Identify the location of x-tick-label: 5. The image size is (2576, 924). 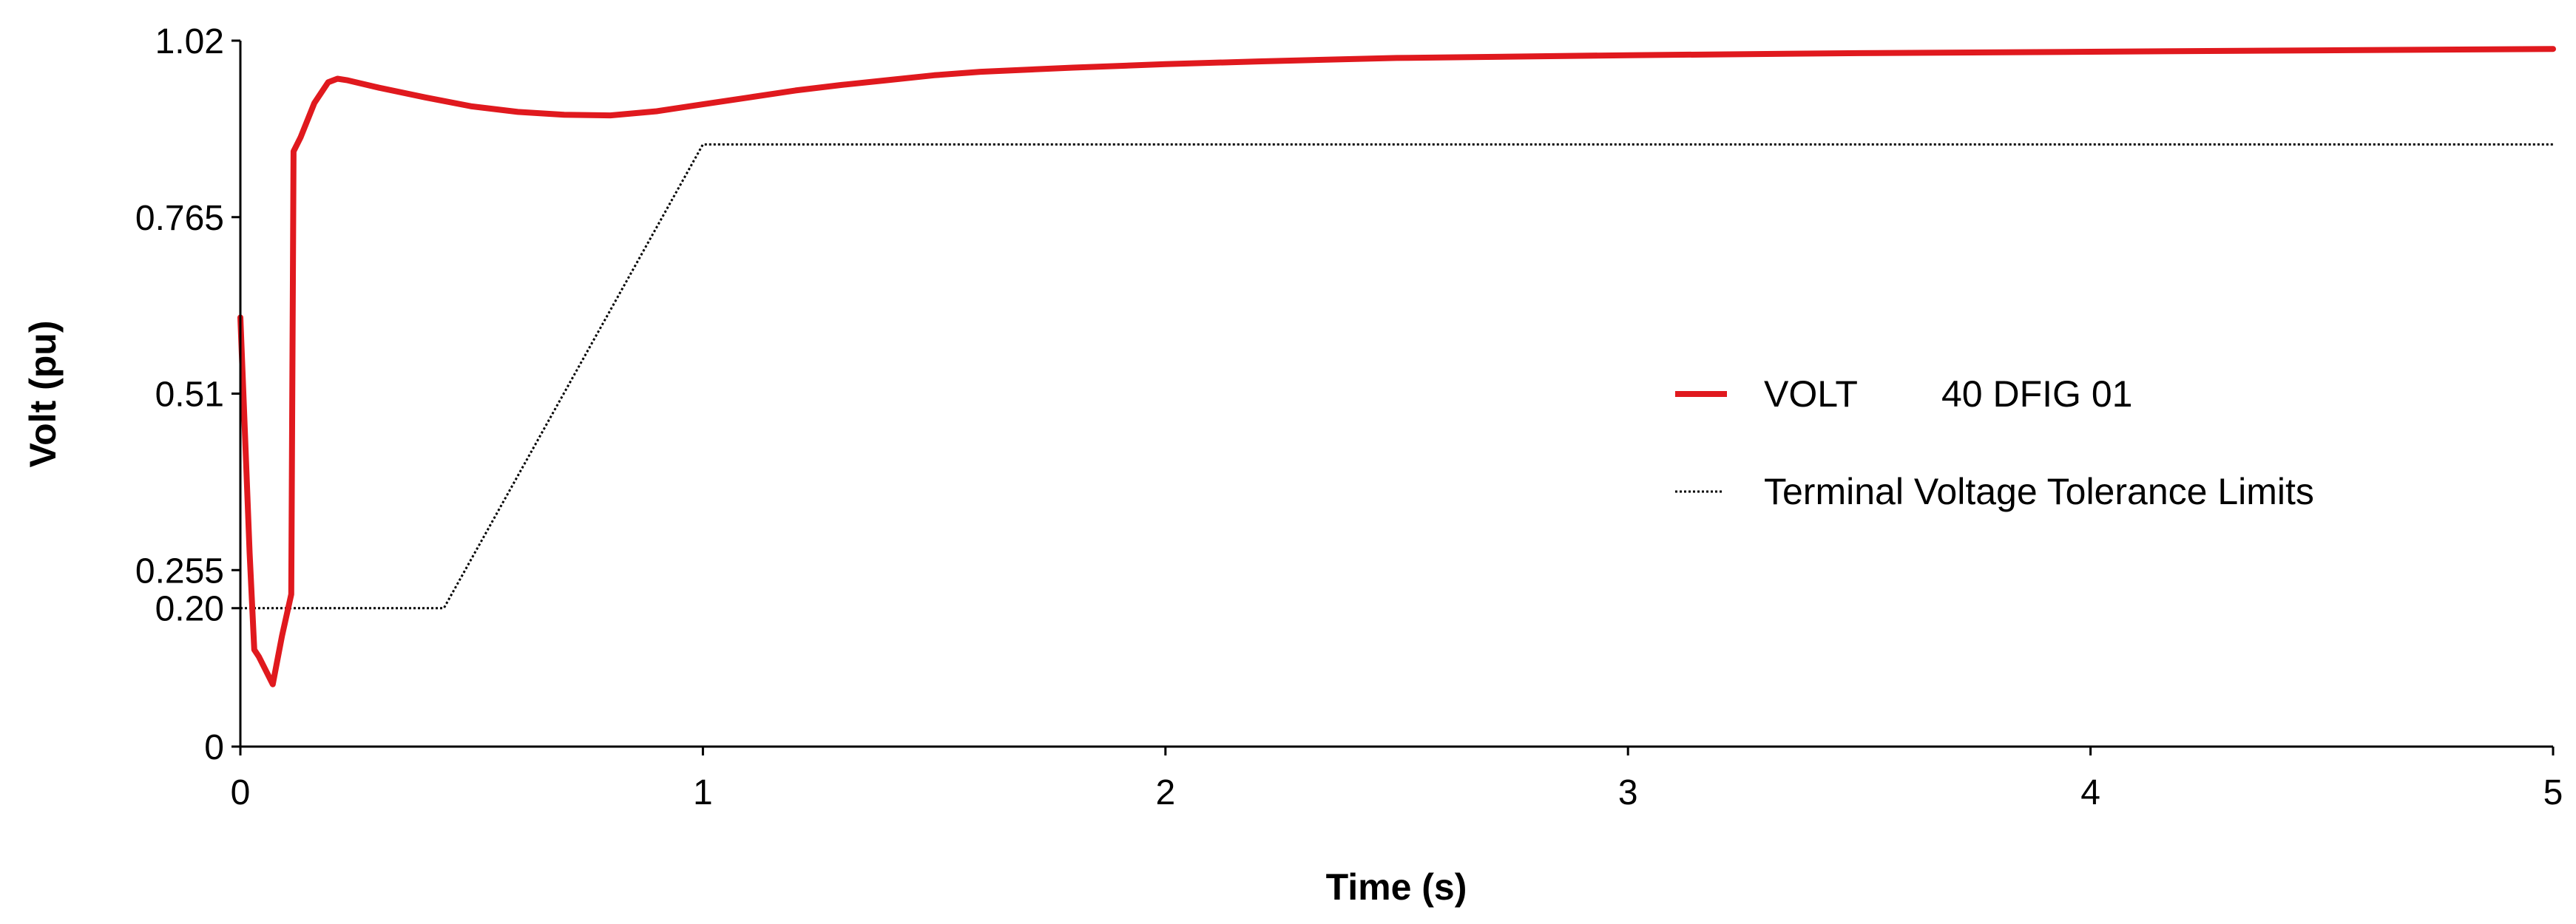
(2553, 792).